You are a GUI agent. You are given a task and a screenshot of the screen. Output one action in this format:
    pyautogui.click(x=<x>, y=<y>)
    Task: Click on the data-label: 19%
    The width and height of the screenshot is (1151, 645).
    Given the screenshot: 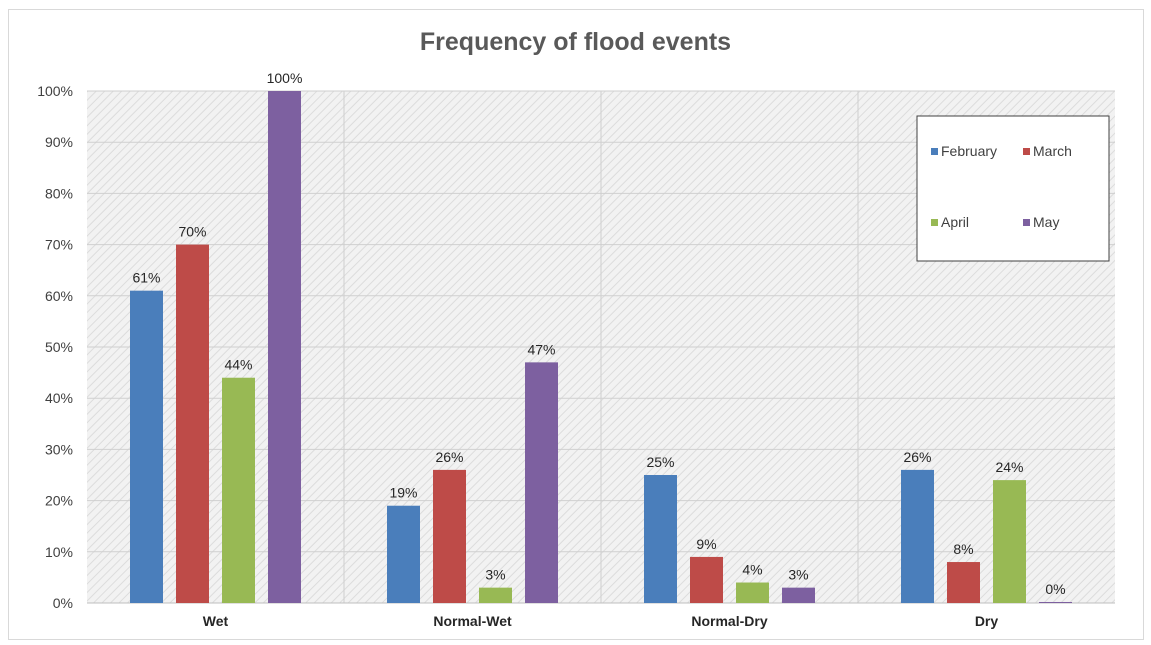 What is the action you would take?
    pyautogui.click(x=403, y=493)
    